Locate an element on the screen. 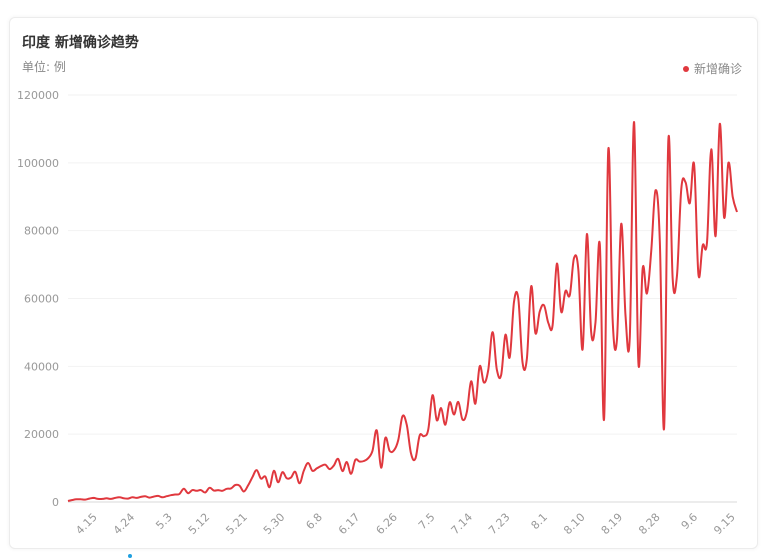  x-tick-label: 6.17 is located at coordinates (349, 524).